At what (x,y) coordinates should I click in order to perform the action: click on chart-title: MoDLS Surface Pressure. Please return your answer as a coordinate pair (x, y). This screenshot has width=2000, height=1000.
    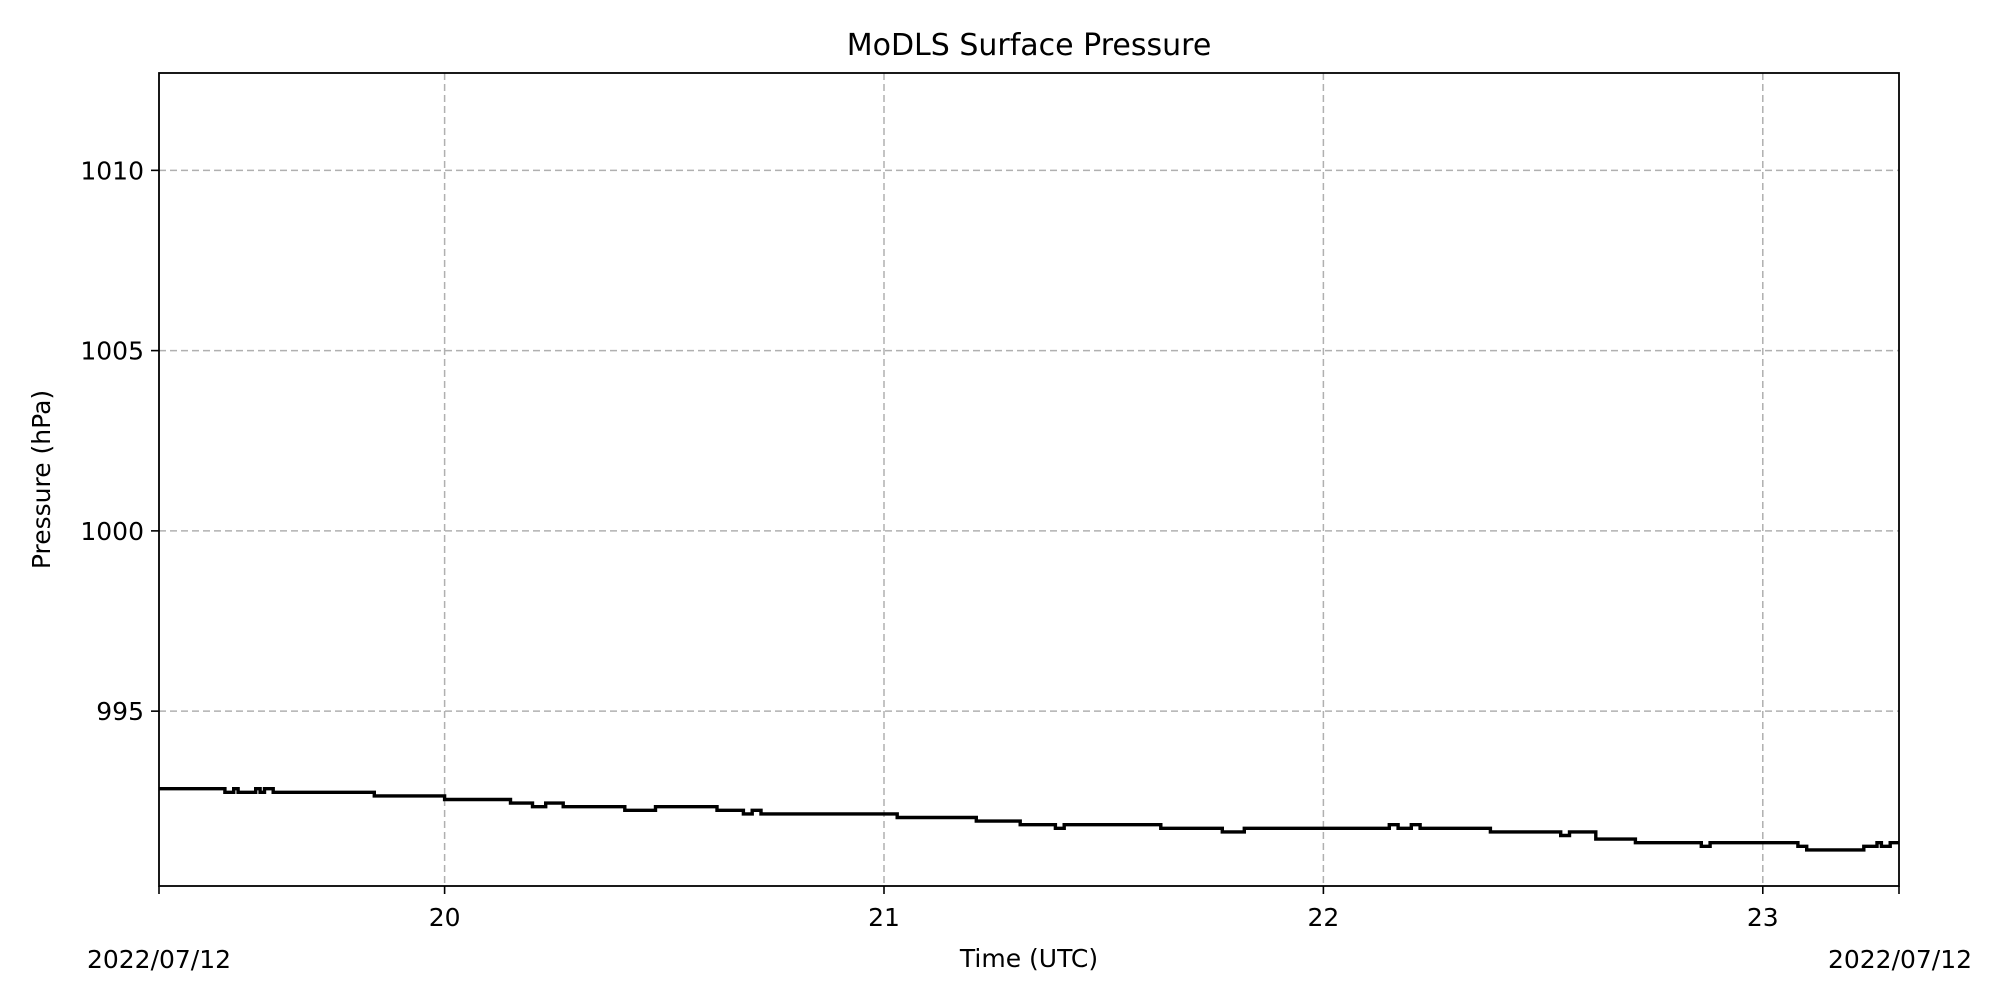
    Looking at the image, I should click on (1029, 45).